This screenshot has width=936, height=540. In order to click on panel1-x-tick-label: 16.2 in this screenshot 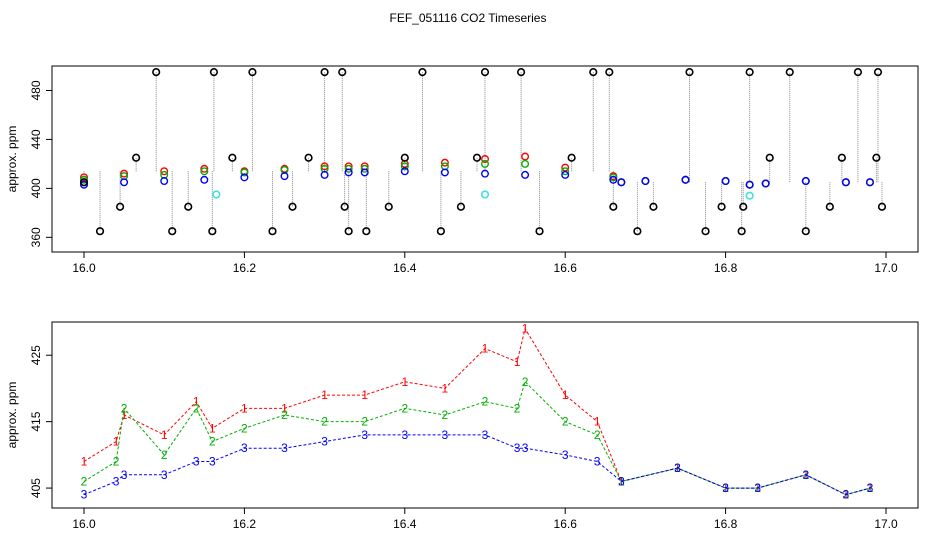, I will do `click(245, 524)`.